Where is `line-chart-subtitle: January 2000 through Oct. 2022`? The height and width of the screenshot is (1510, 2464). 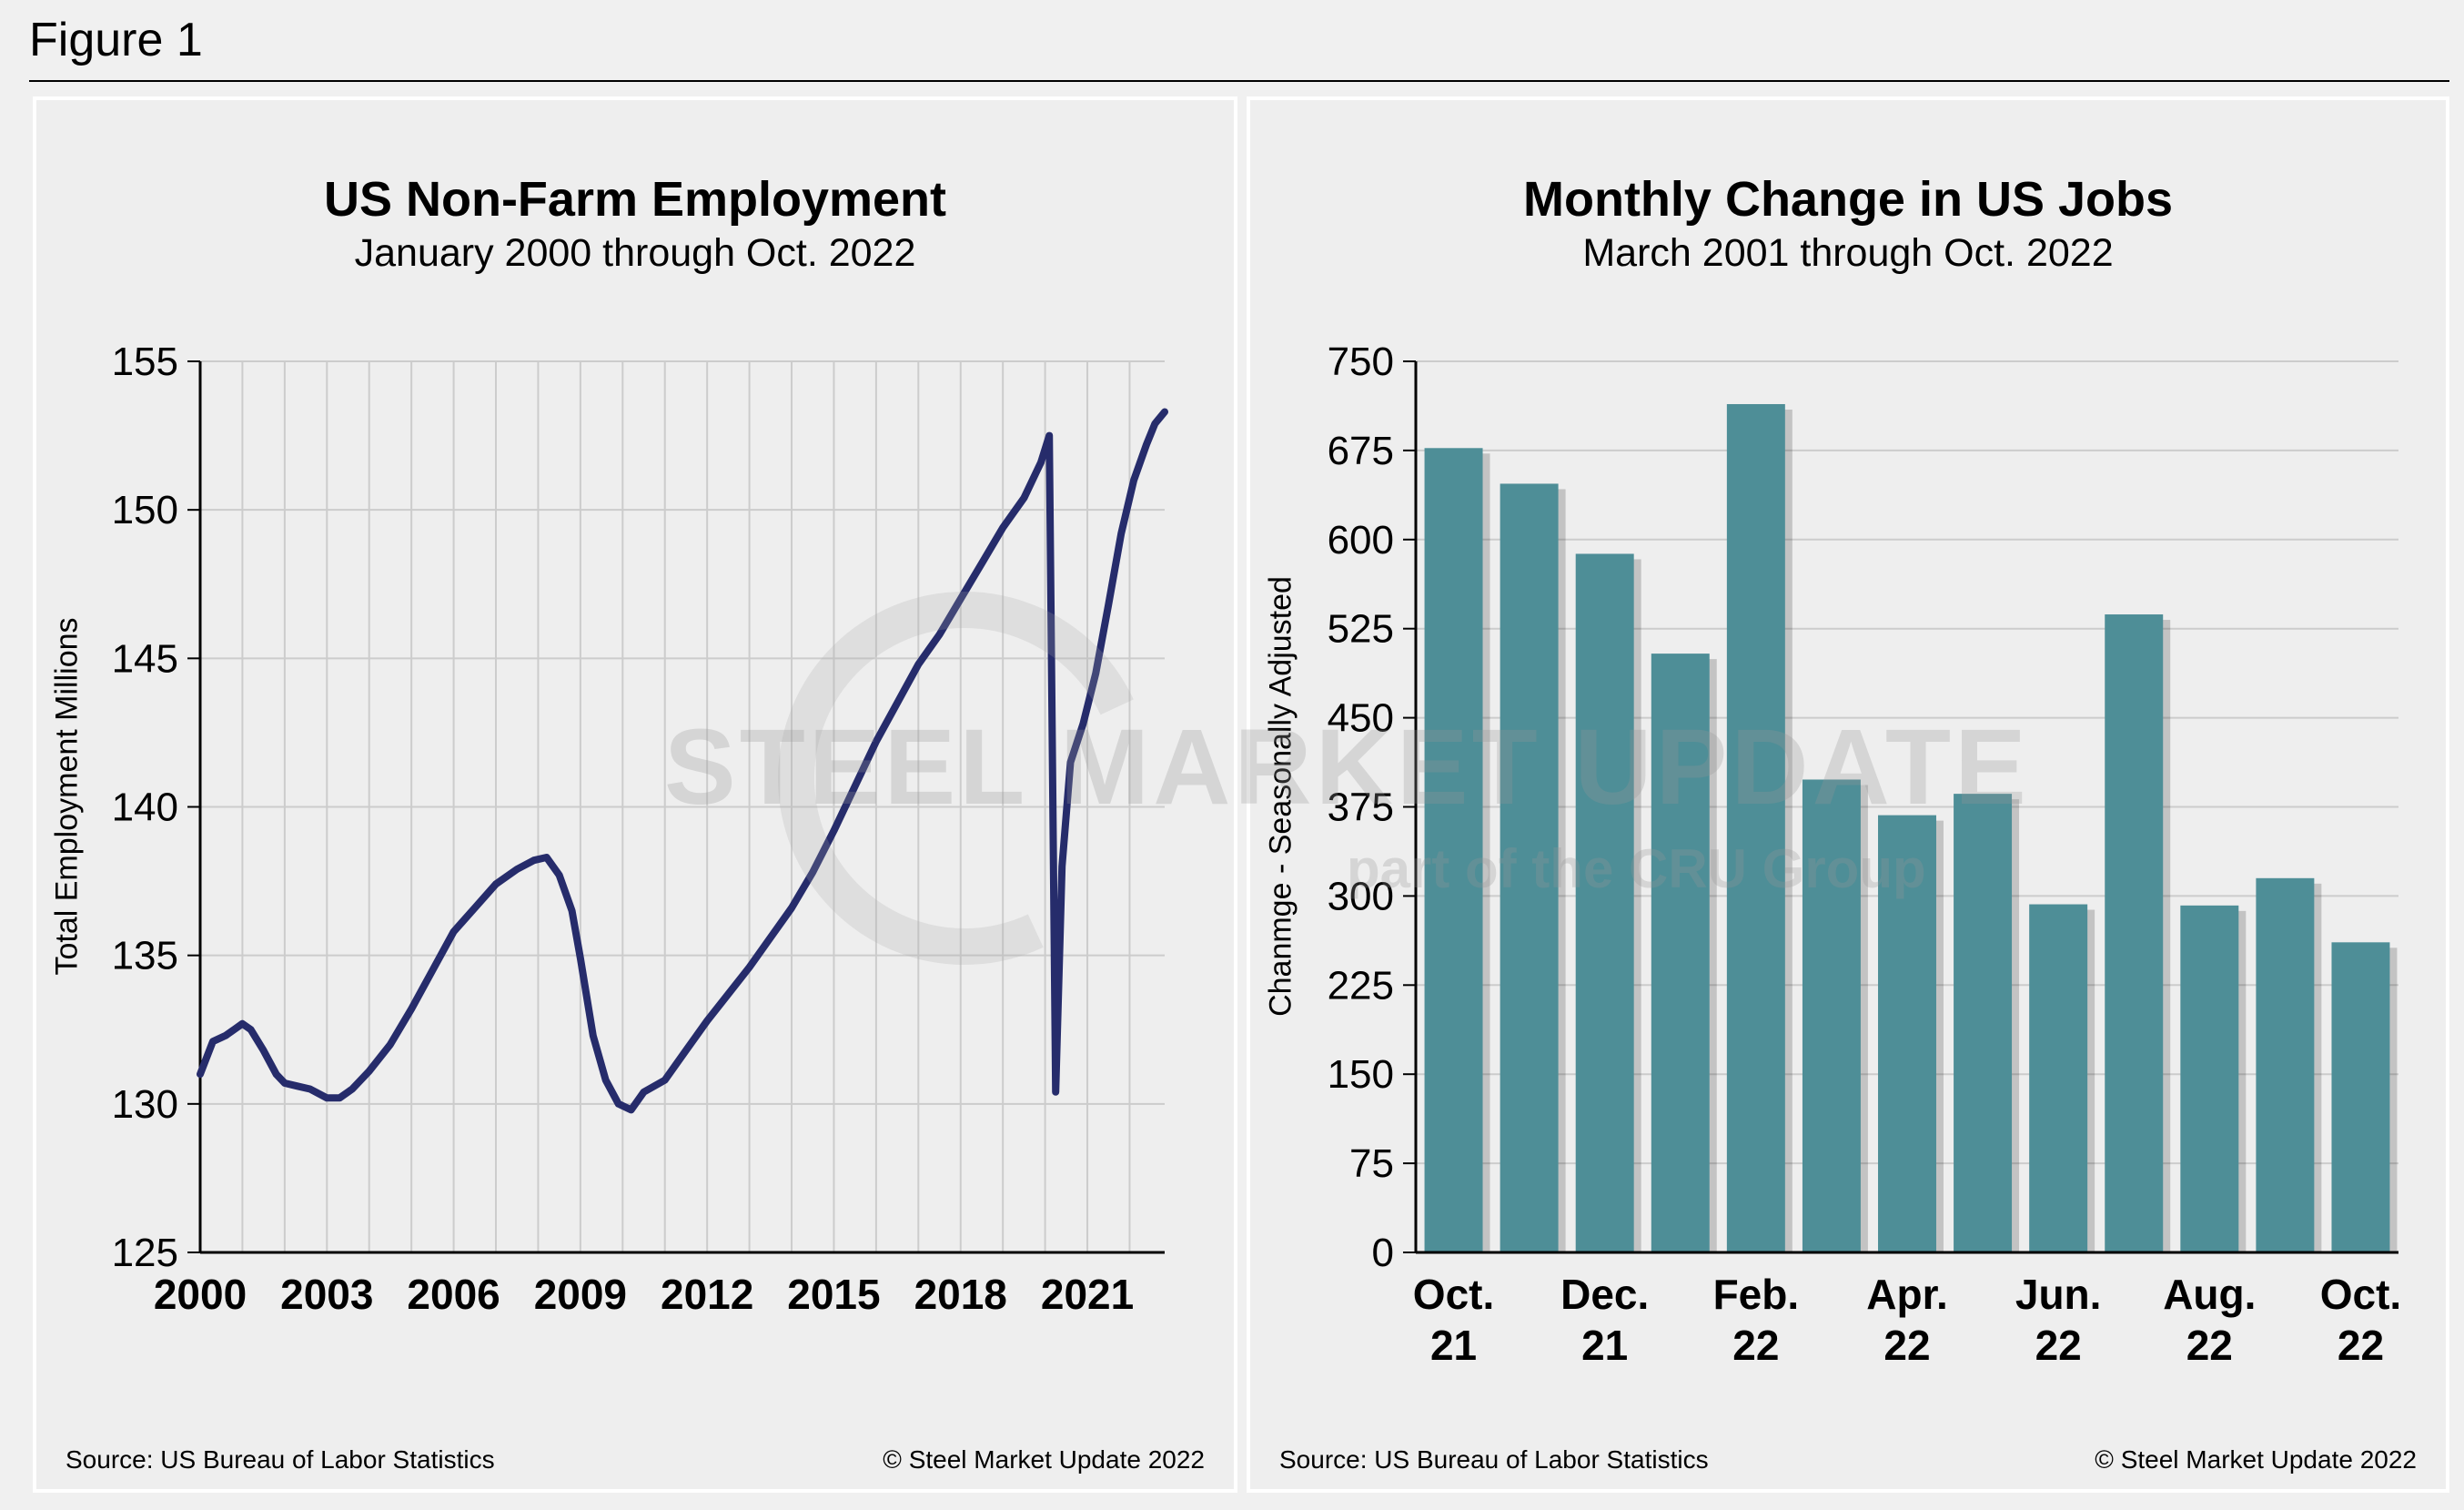 line-chart-subtitle: January 2000 through Oct. 2022 is located at coordinates (635, 253).